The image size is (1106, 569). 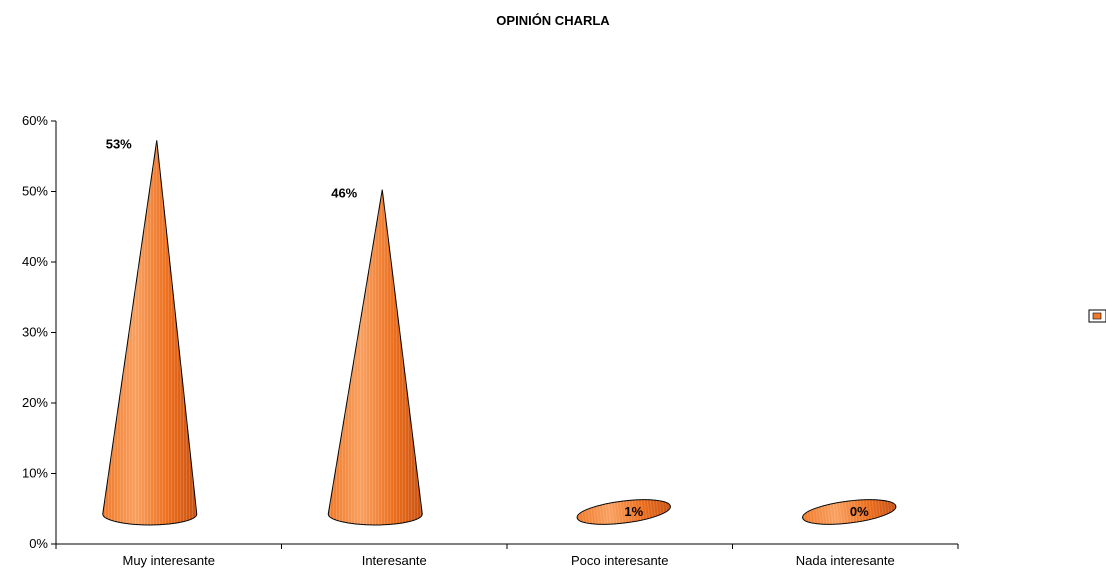 I want to click on data-label: 0%, so click(x=859, y=511).